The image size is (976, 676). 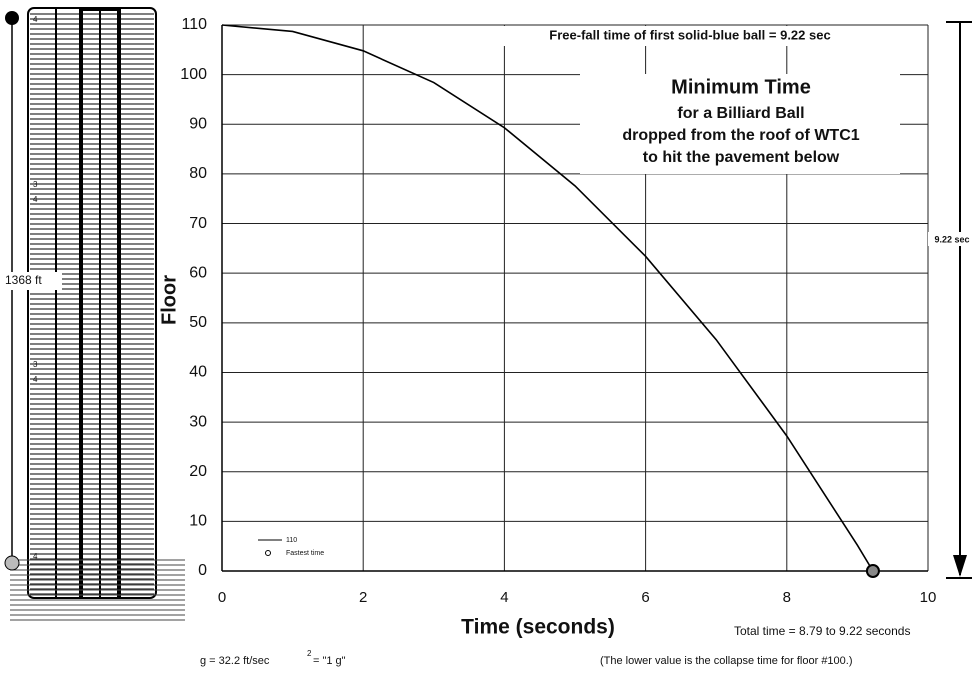 I want to click on legend-label: Fastest time, so click(x=305, y=553).